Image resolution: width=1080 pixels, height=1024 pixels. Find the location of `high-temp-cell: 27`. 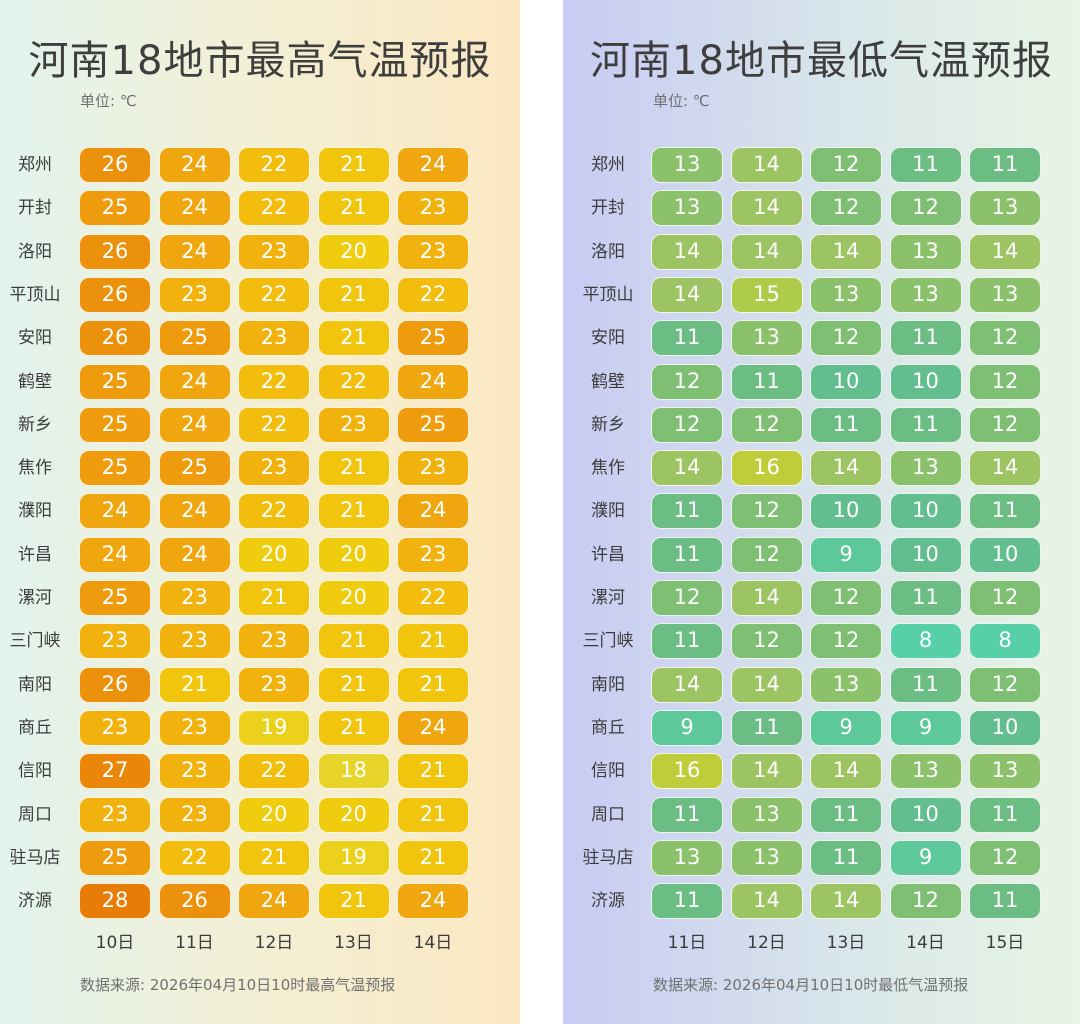

high-temp-cell: 27 is located at coordinates (115, 771).